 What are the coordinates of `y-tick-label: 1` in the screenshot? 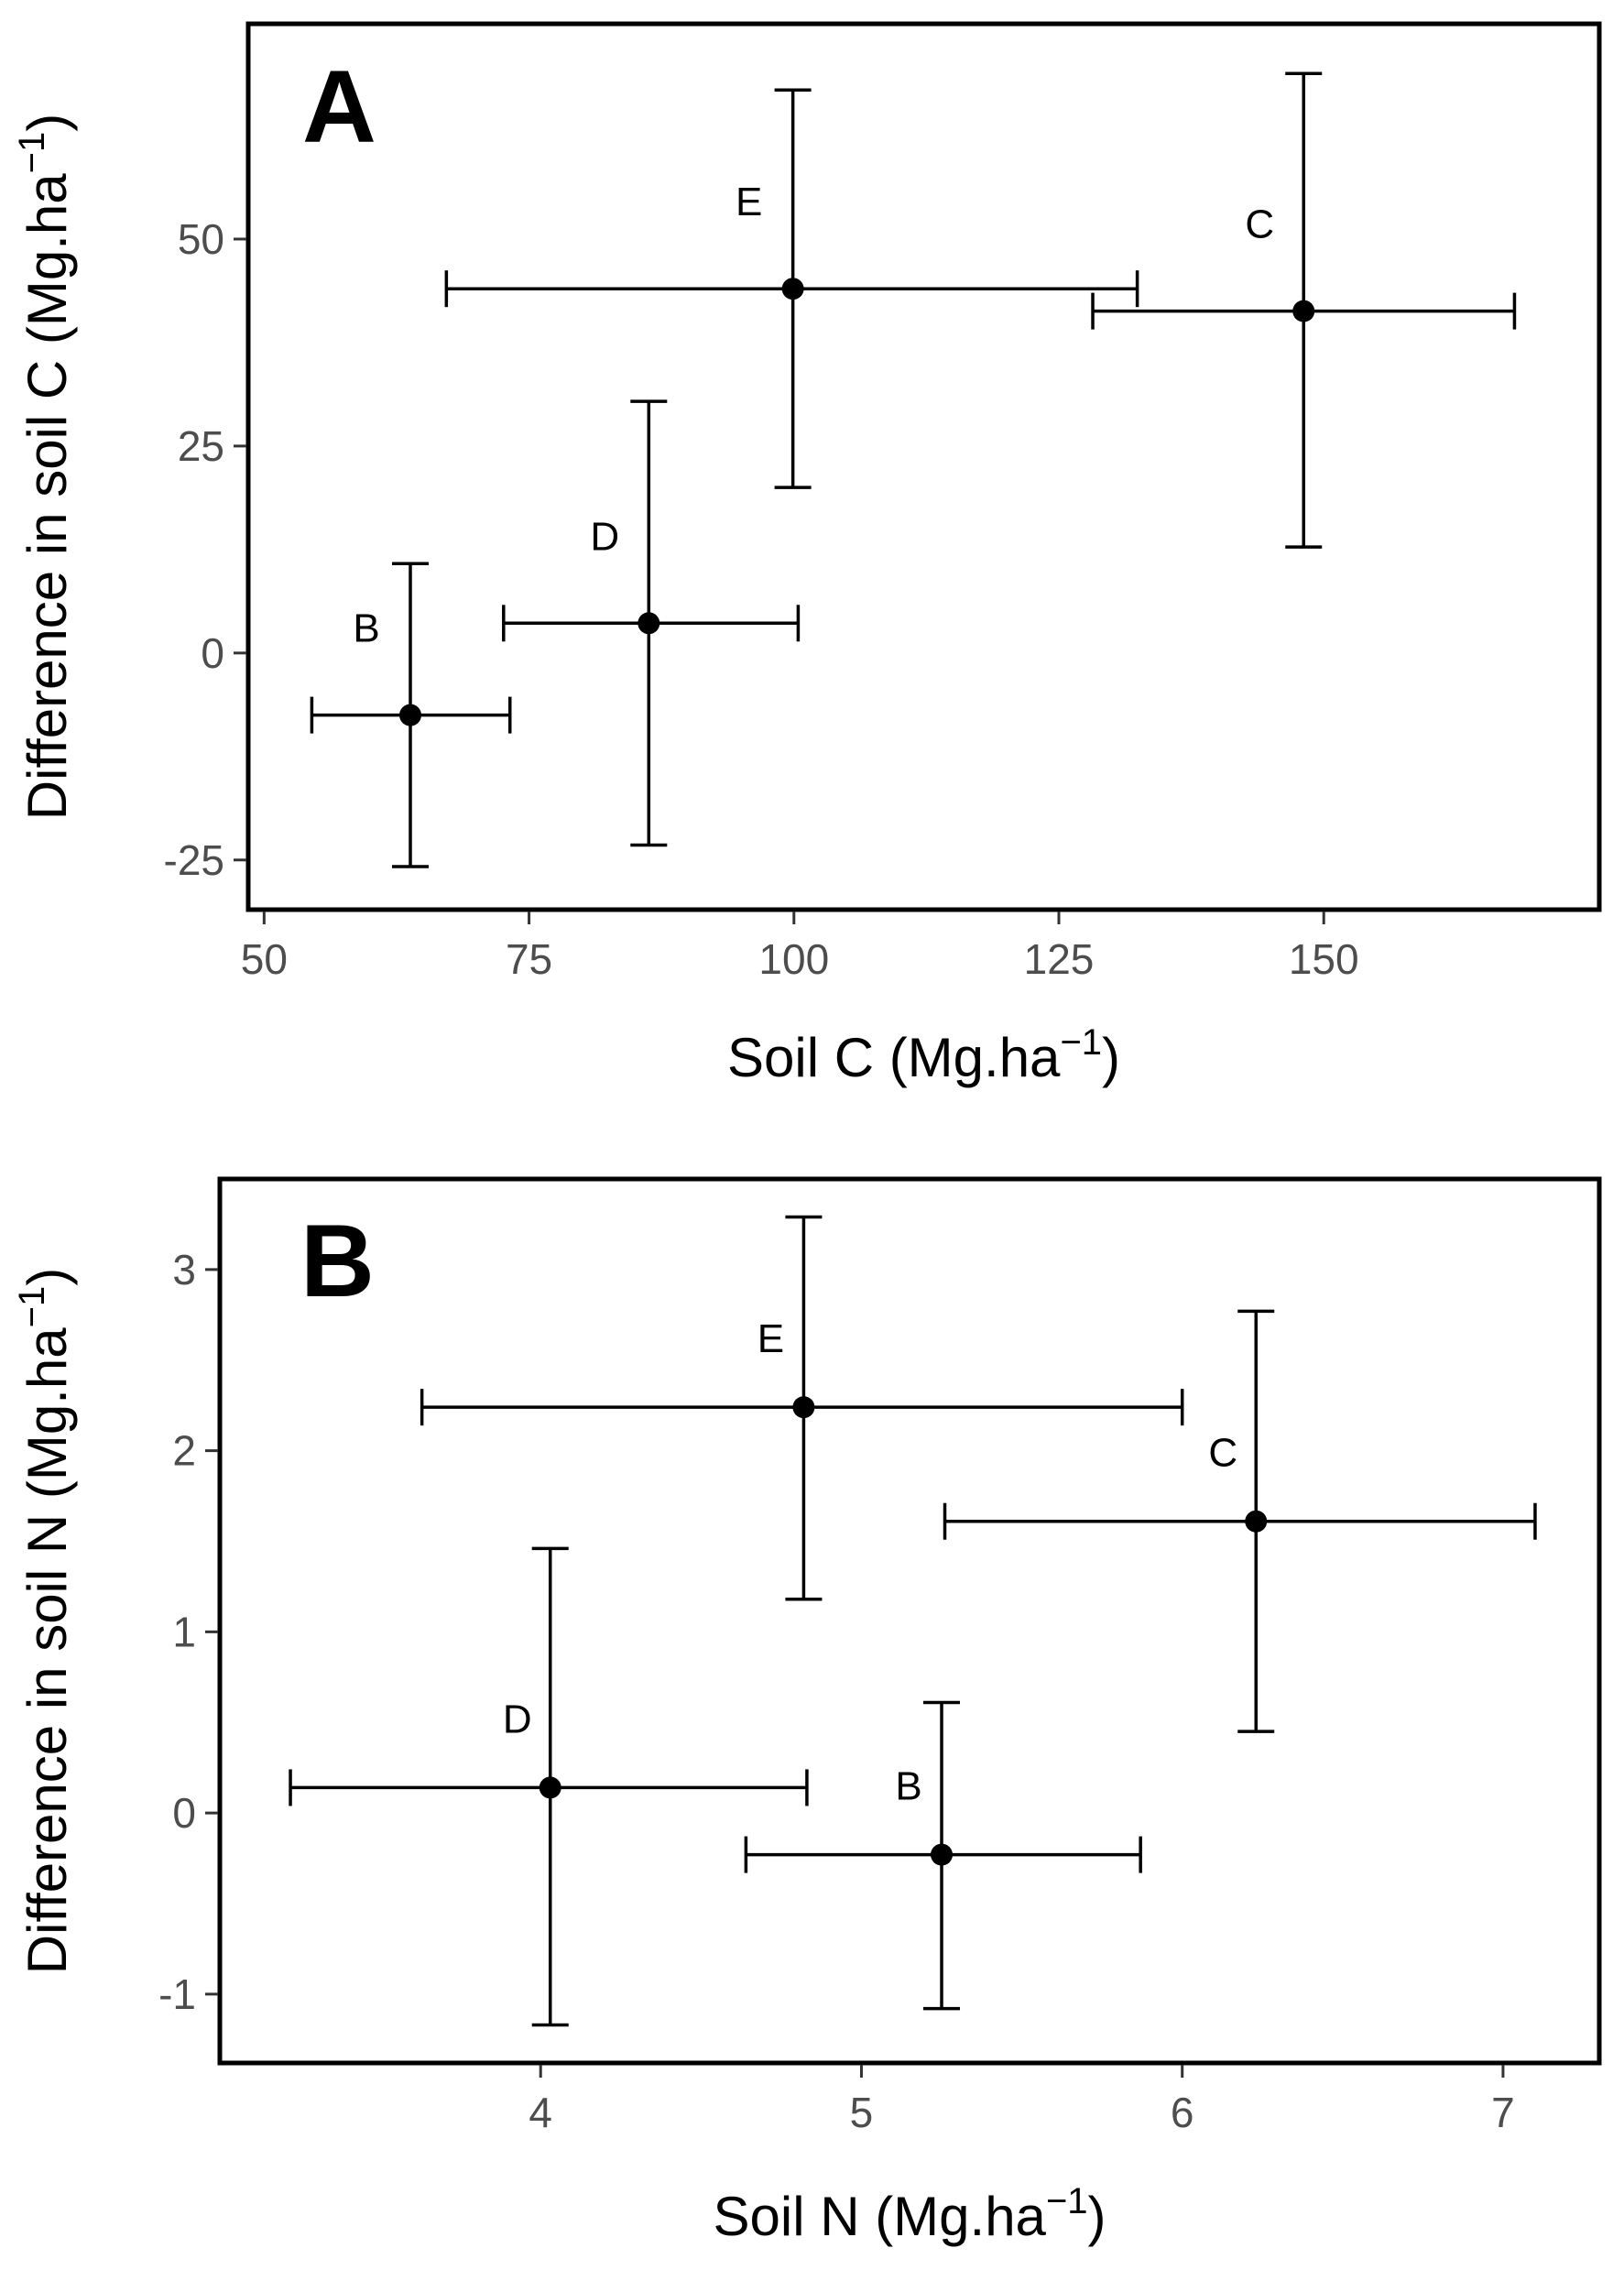 It's located at (184, 1631).